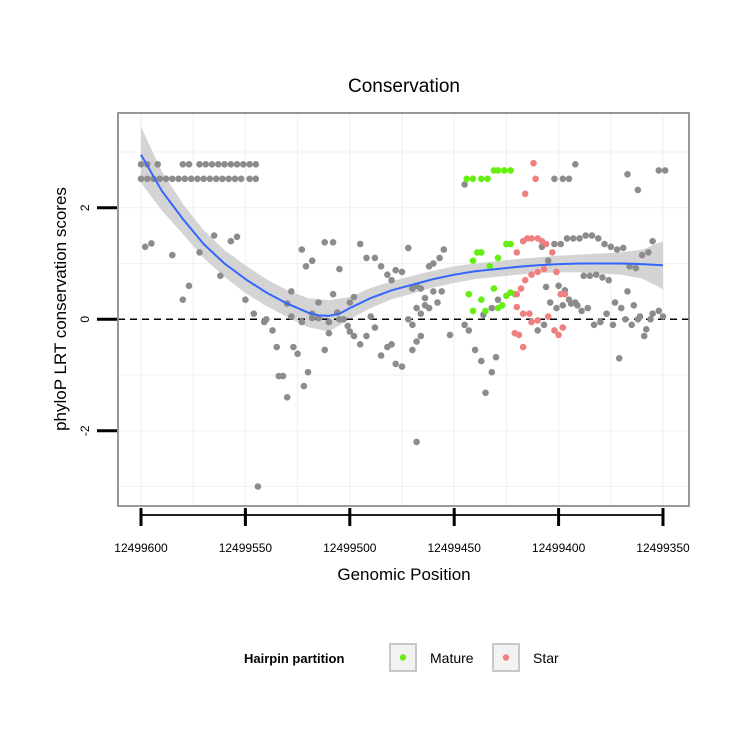  Describe the element at coordinates (559, 548) in the screenshot. I see `x-tick-label: 12499400` at that location.